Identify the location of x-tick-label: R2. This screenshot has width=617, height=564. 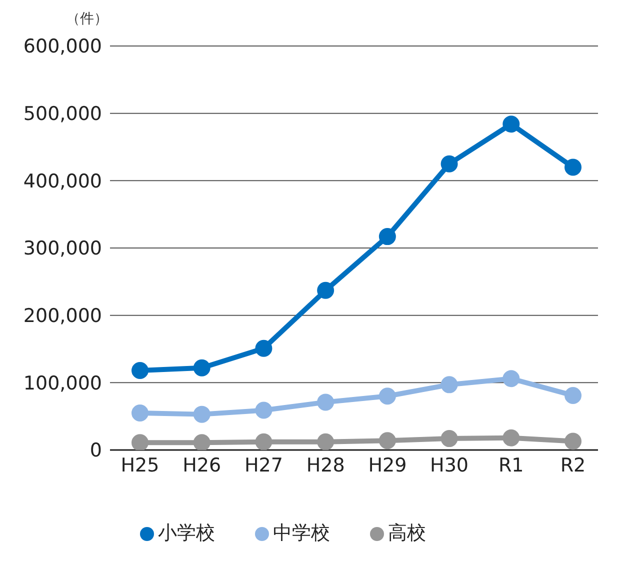
(573, 465).